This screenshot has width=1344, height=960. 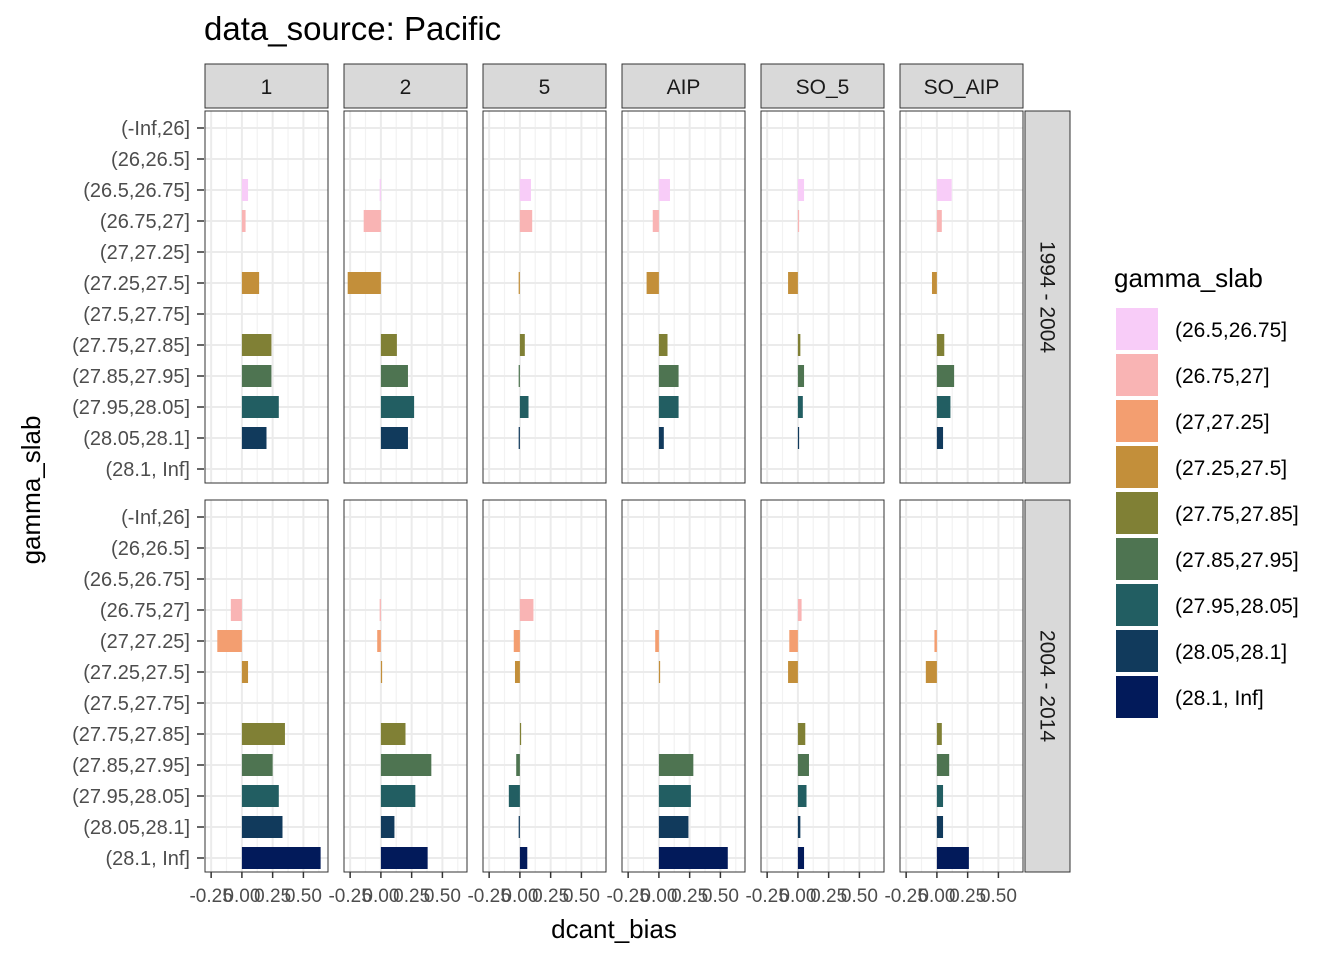 I want to click on strip-label: SO_5, so click(x=823, y=87).